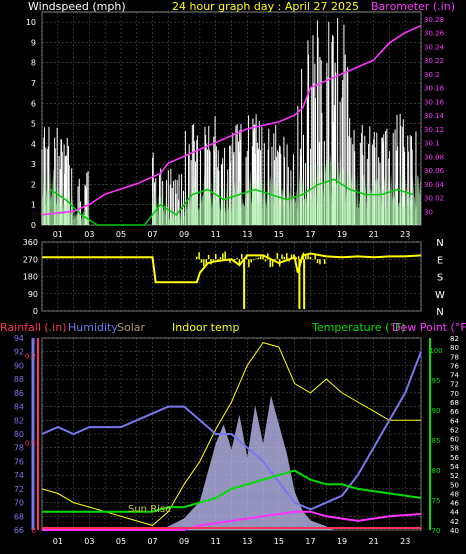 The height and width of the screenshot is (554, 466). Describe the element at coordinates (30, 242) in the screenshot. I see `direction-tick-label: 360` at that location.